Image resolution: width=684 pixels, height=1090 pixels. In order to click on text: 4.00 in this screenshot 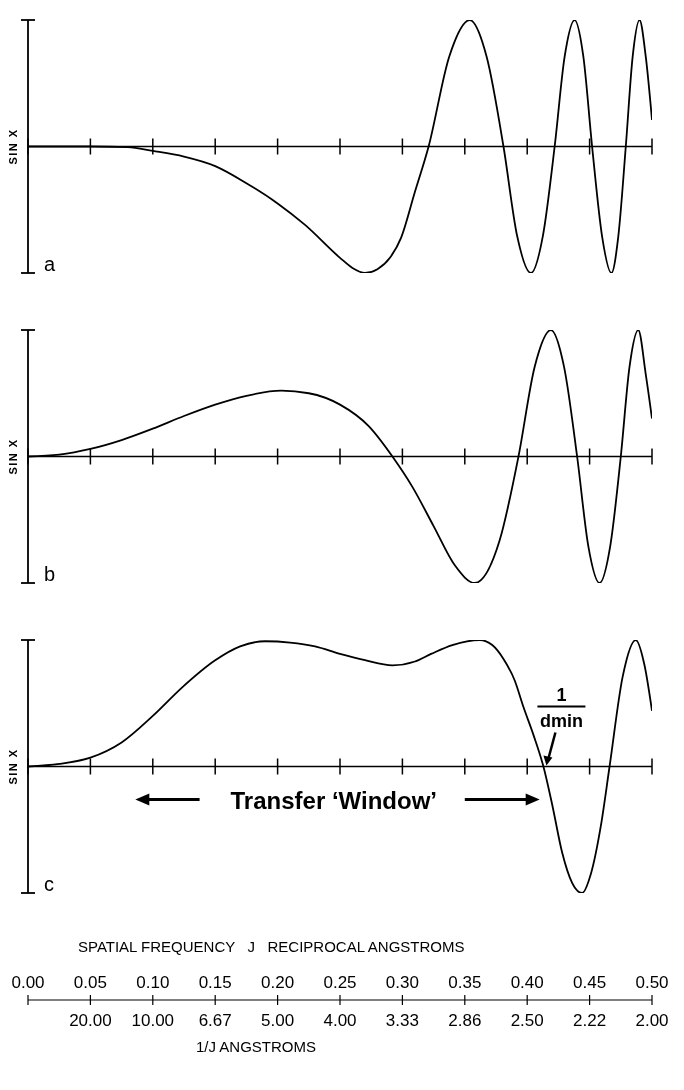, I will do `click(340, 1020)`.